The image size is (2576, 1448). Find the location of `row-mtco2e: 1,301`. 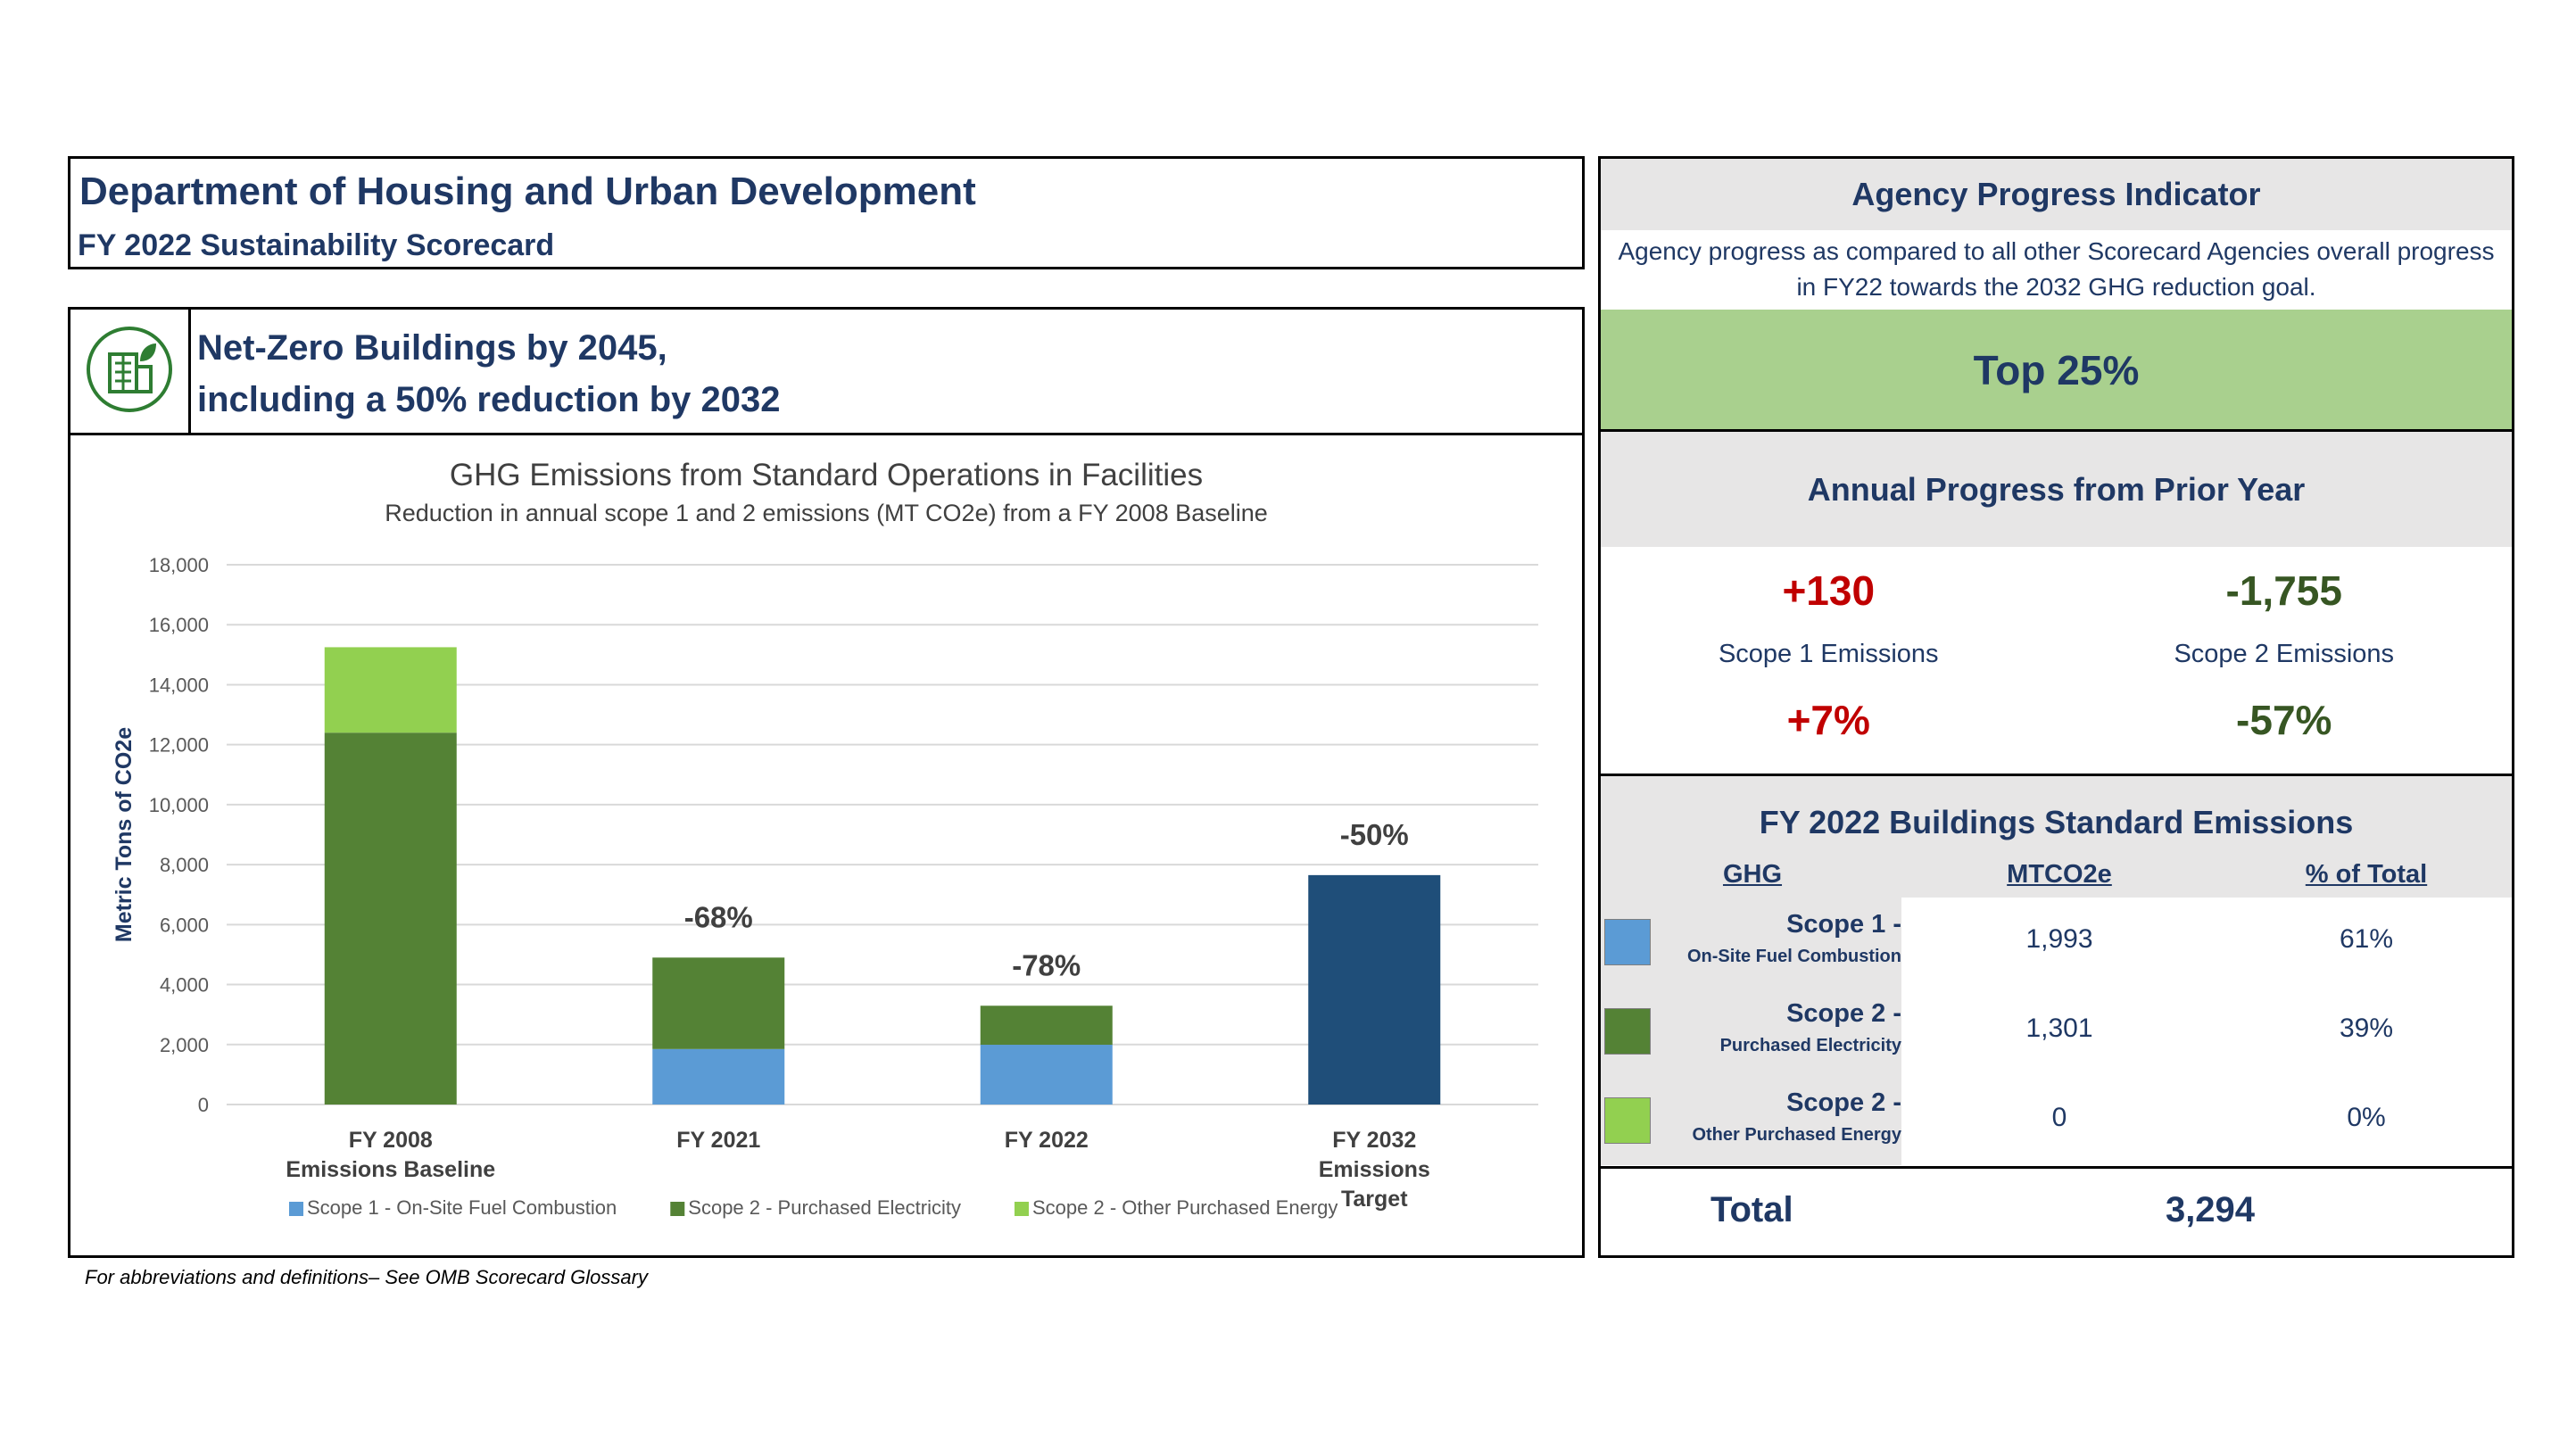

row-mtco2e: 1,301 is located at coordinates (2059, 1029).